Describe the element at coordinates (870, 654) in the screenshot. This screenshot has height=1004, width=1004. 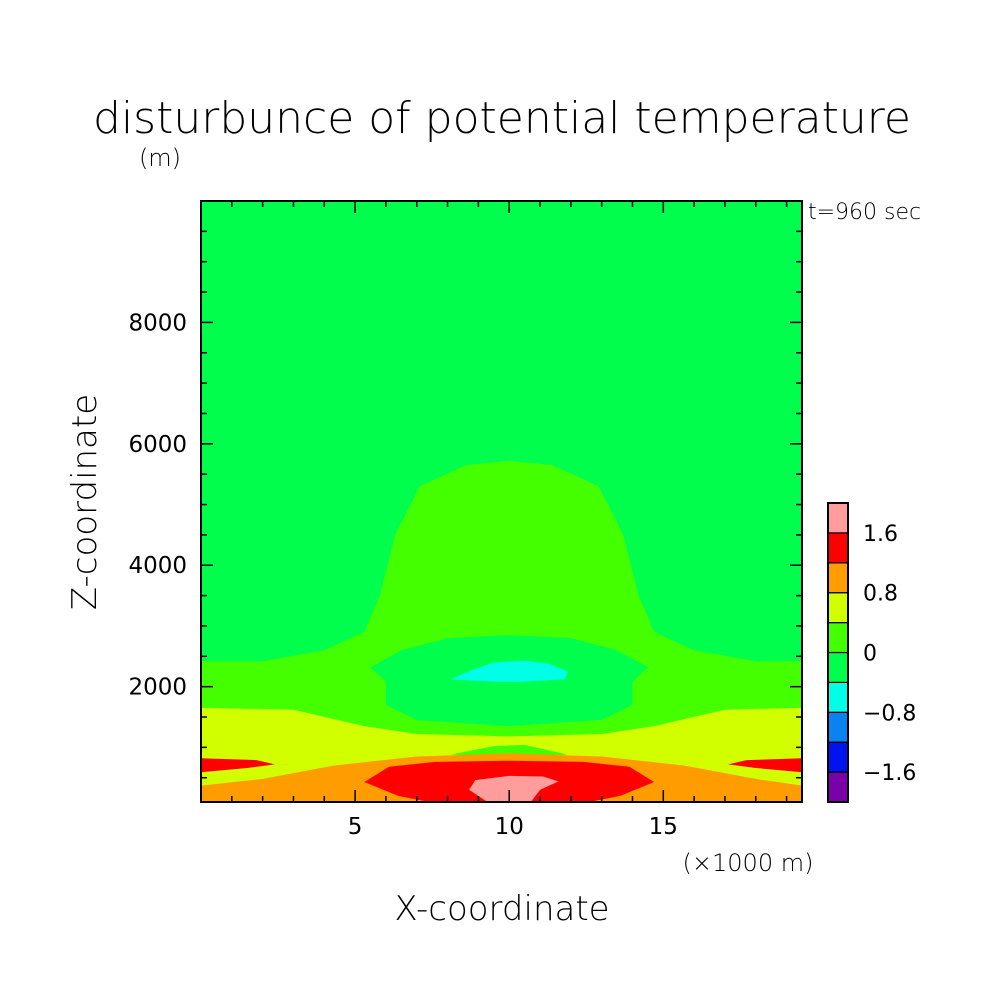
I see `colorbar-tick-label: 0` at that location.